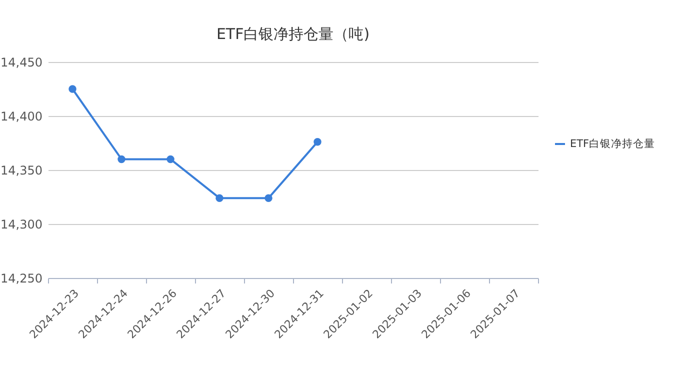 This screenshot has width=692, height=366. I want to click on y-tick-label: 14,400, so click(21, 117).